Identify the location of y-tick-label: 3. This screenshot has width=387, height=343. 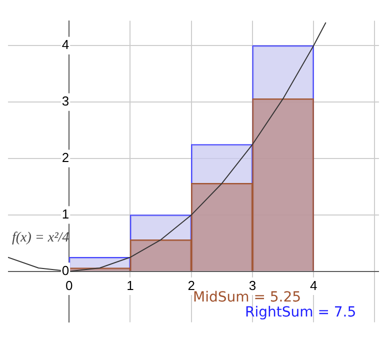
(66, 101).